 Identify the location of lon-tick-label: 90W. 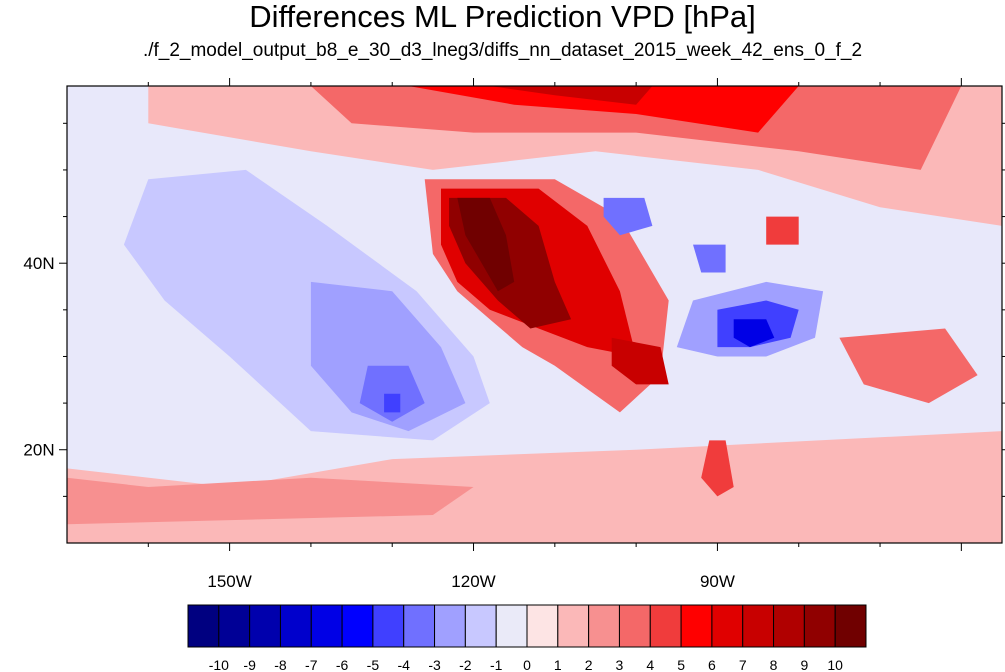
(717, 581).